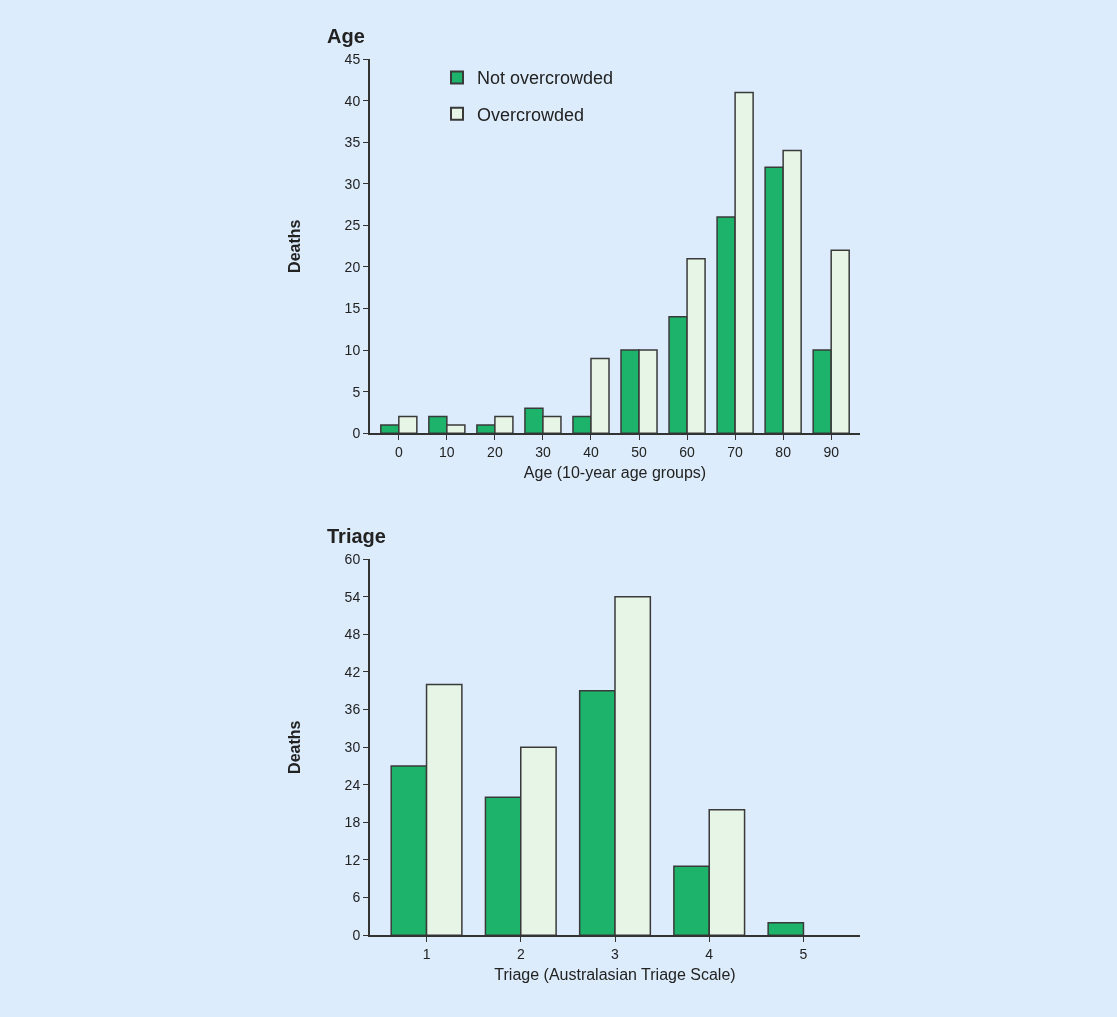  Describe the element at coordinates (831, 452) in the screenshot. I see `x-tick-label: 90` at that location.